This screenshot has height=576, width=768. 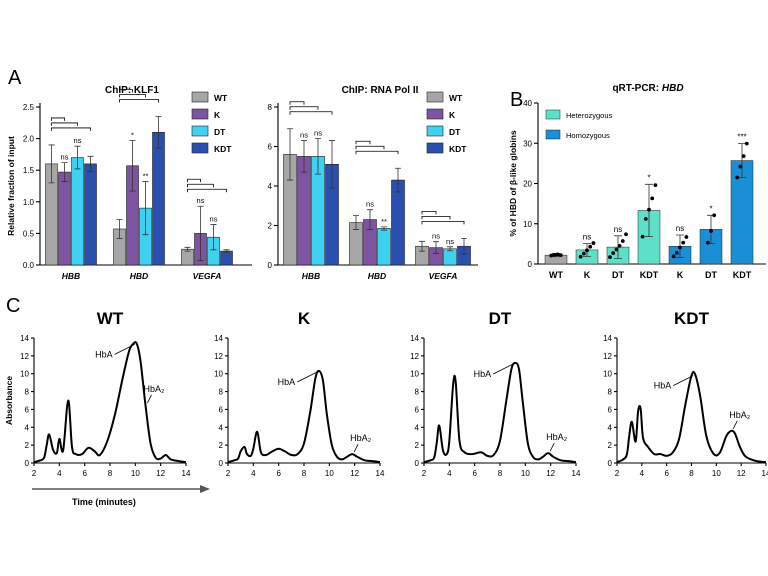 I want to click on bar-hbb-kdt, so click(x=90, y=214).